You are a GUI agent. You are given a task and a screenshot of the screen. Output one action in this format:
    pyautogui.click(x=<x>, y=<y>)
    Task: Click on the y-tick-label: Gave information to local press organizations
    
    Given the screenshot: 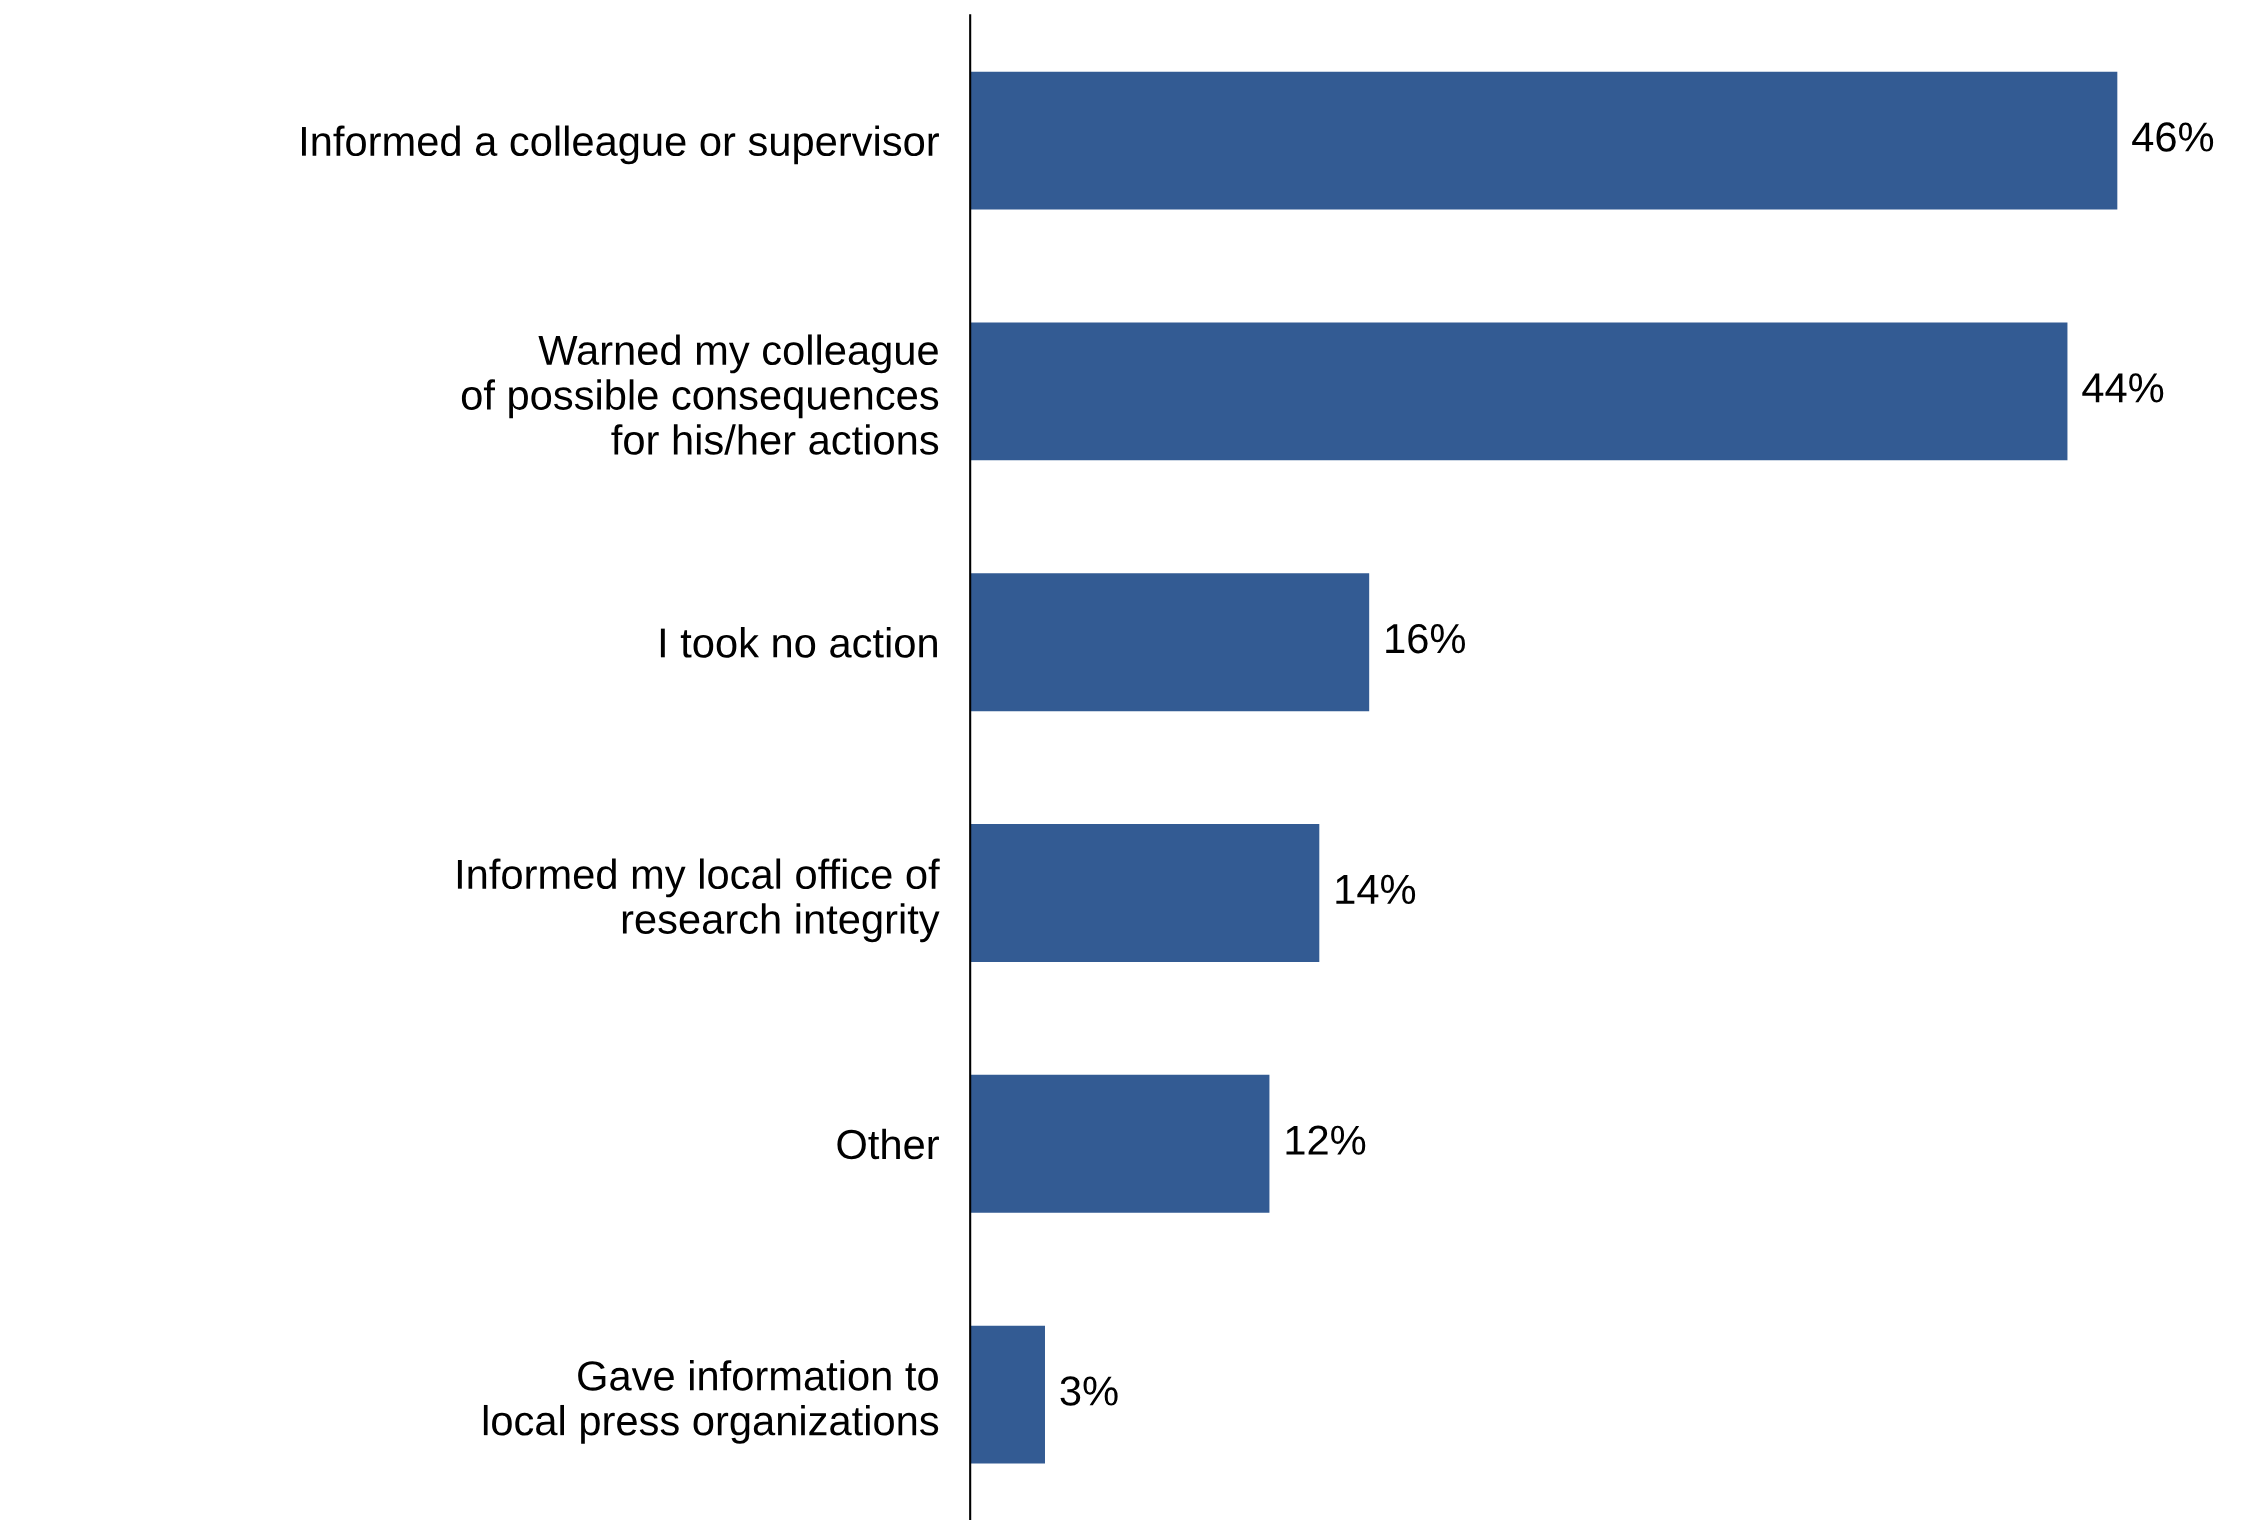 What is the action you would take?
    pyautogui.click(x=711, y=1402)
    